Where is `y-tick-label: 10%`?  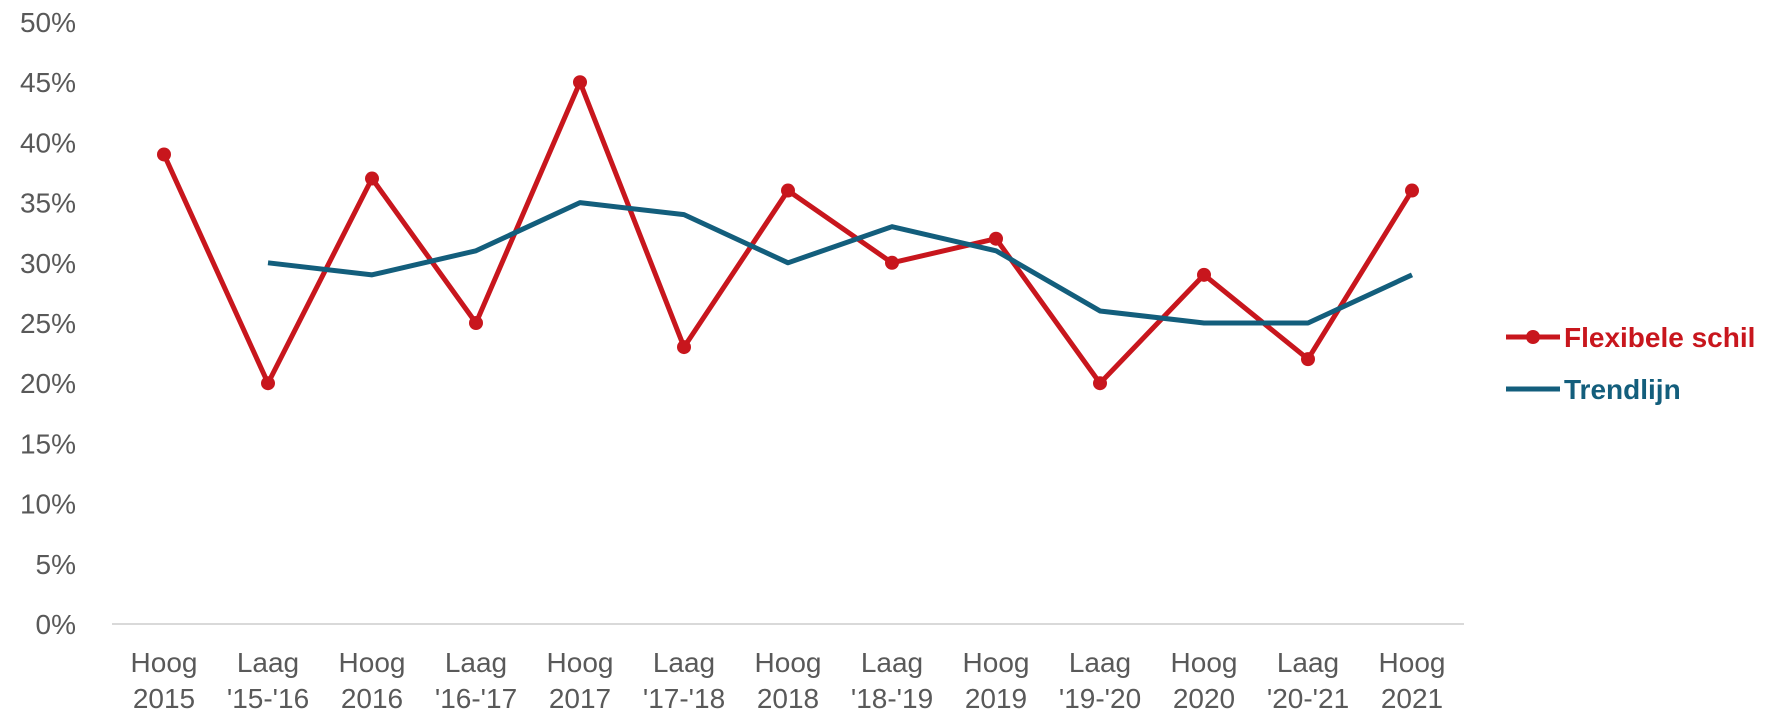
y-tick-label: 10% is located at coordinates (48, 504).